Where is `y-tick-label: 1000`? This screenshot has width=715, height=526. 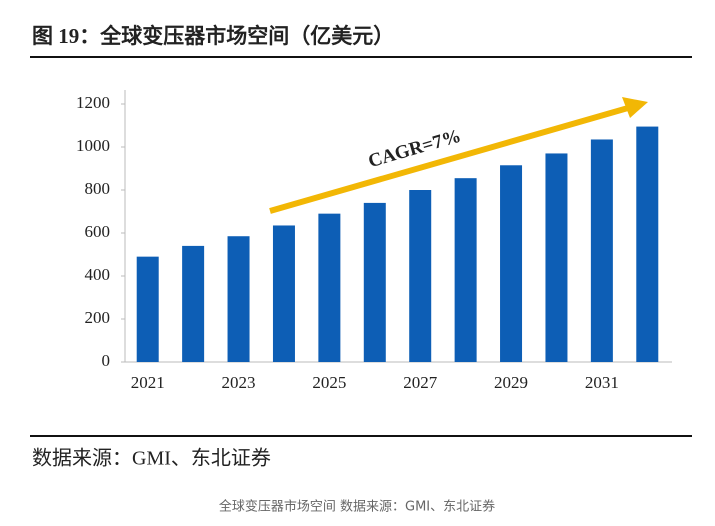
y-tick-label: 1000 is located at coordinates (93, 145).